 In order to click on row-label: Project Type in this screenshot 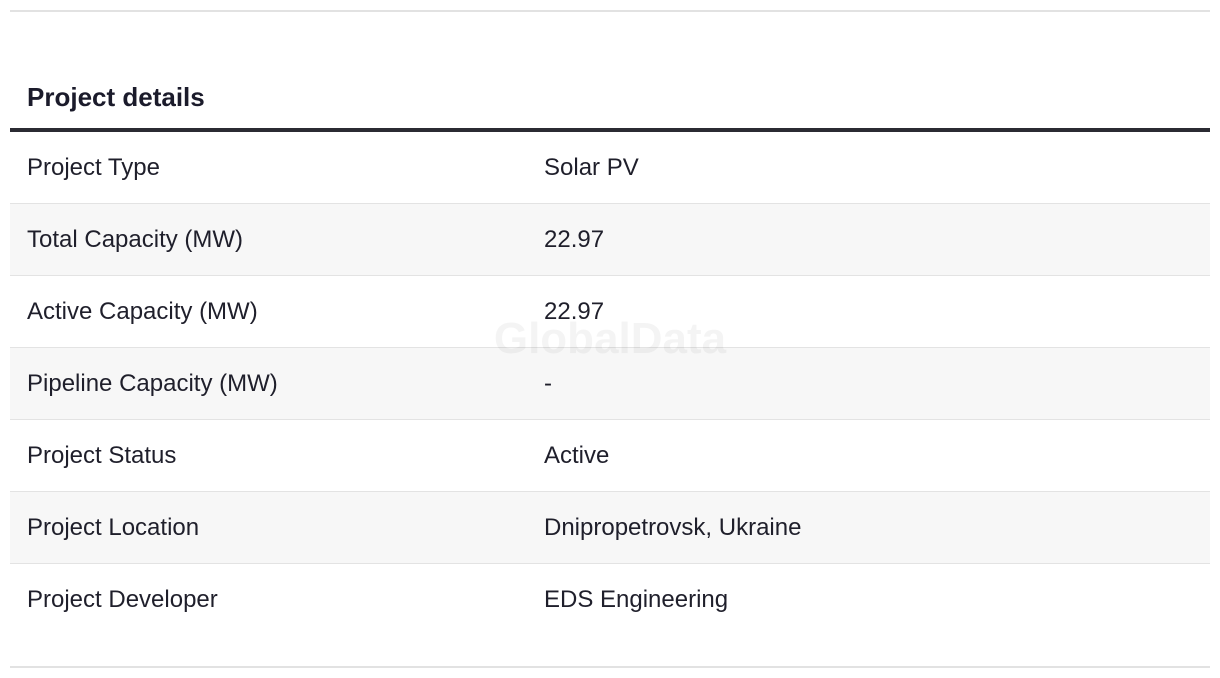, I will do `click(93, 167)`.